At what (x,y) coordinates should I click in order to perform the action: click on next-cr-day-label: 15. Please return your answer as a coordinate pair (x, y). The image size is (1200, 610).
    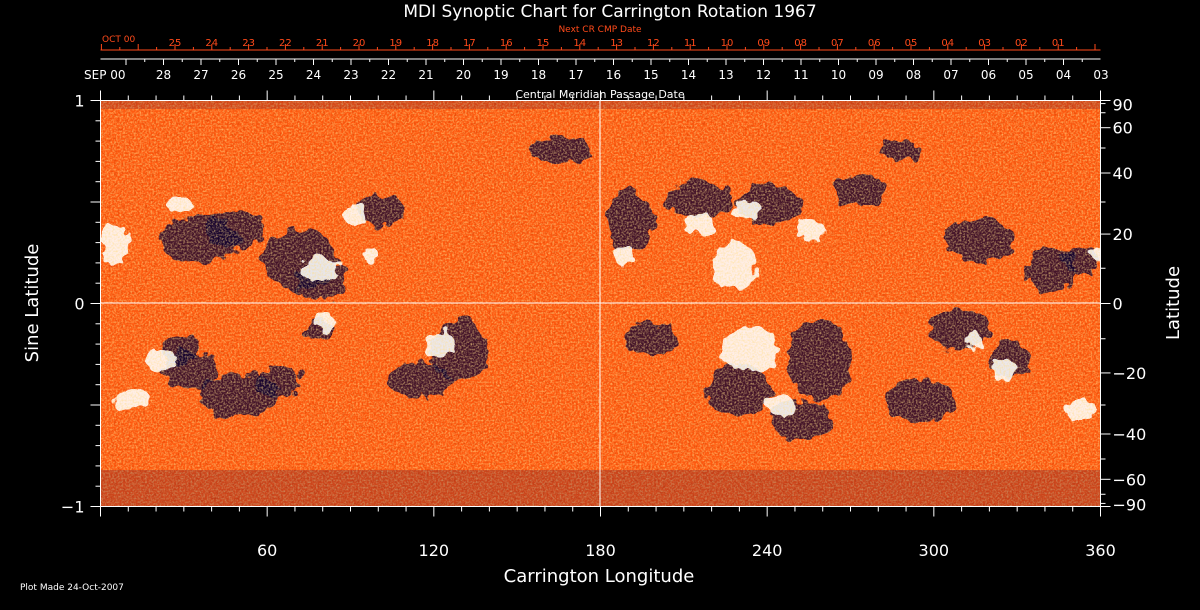
    Looking at the image, I should click on (543, 43).